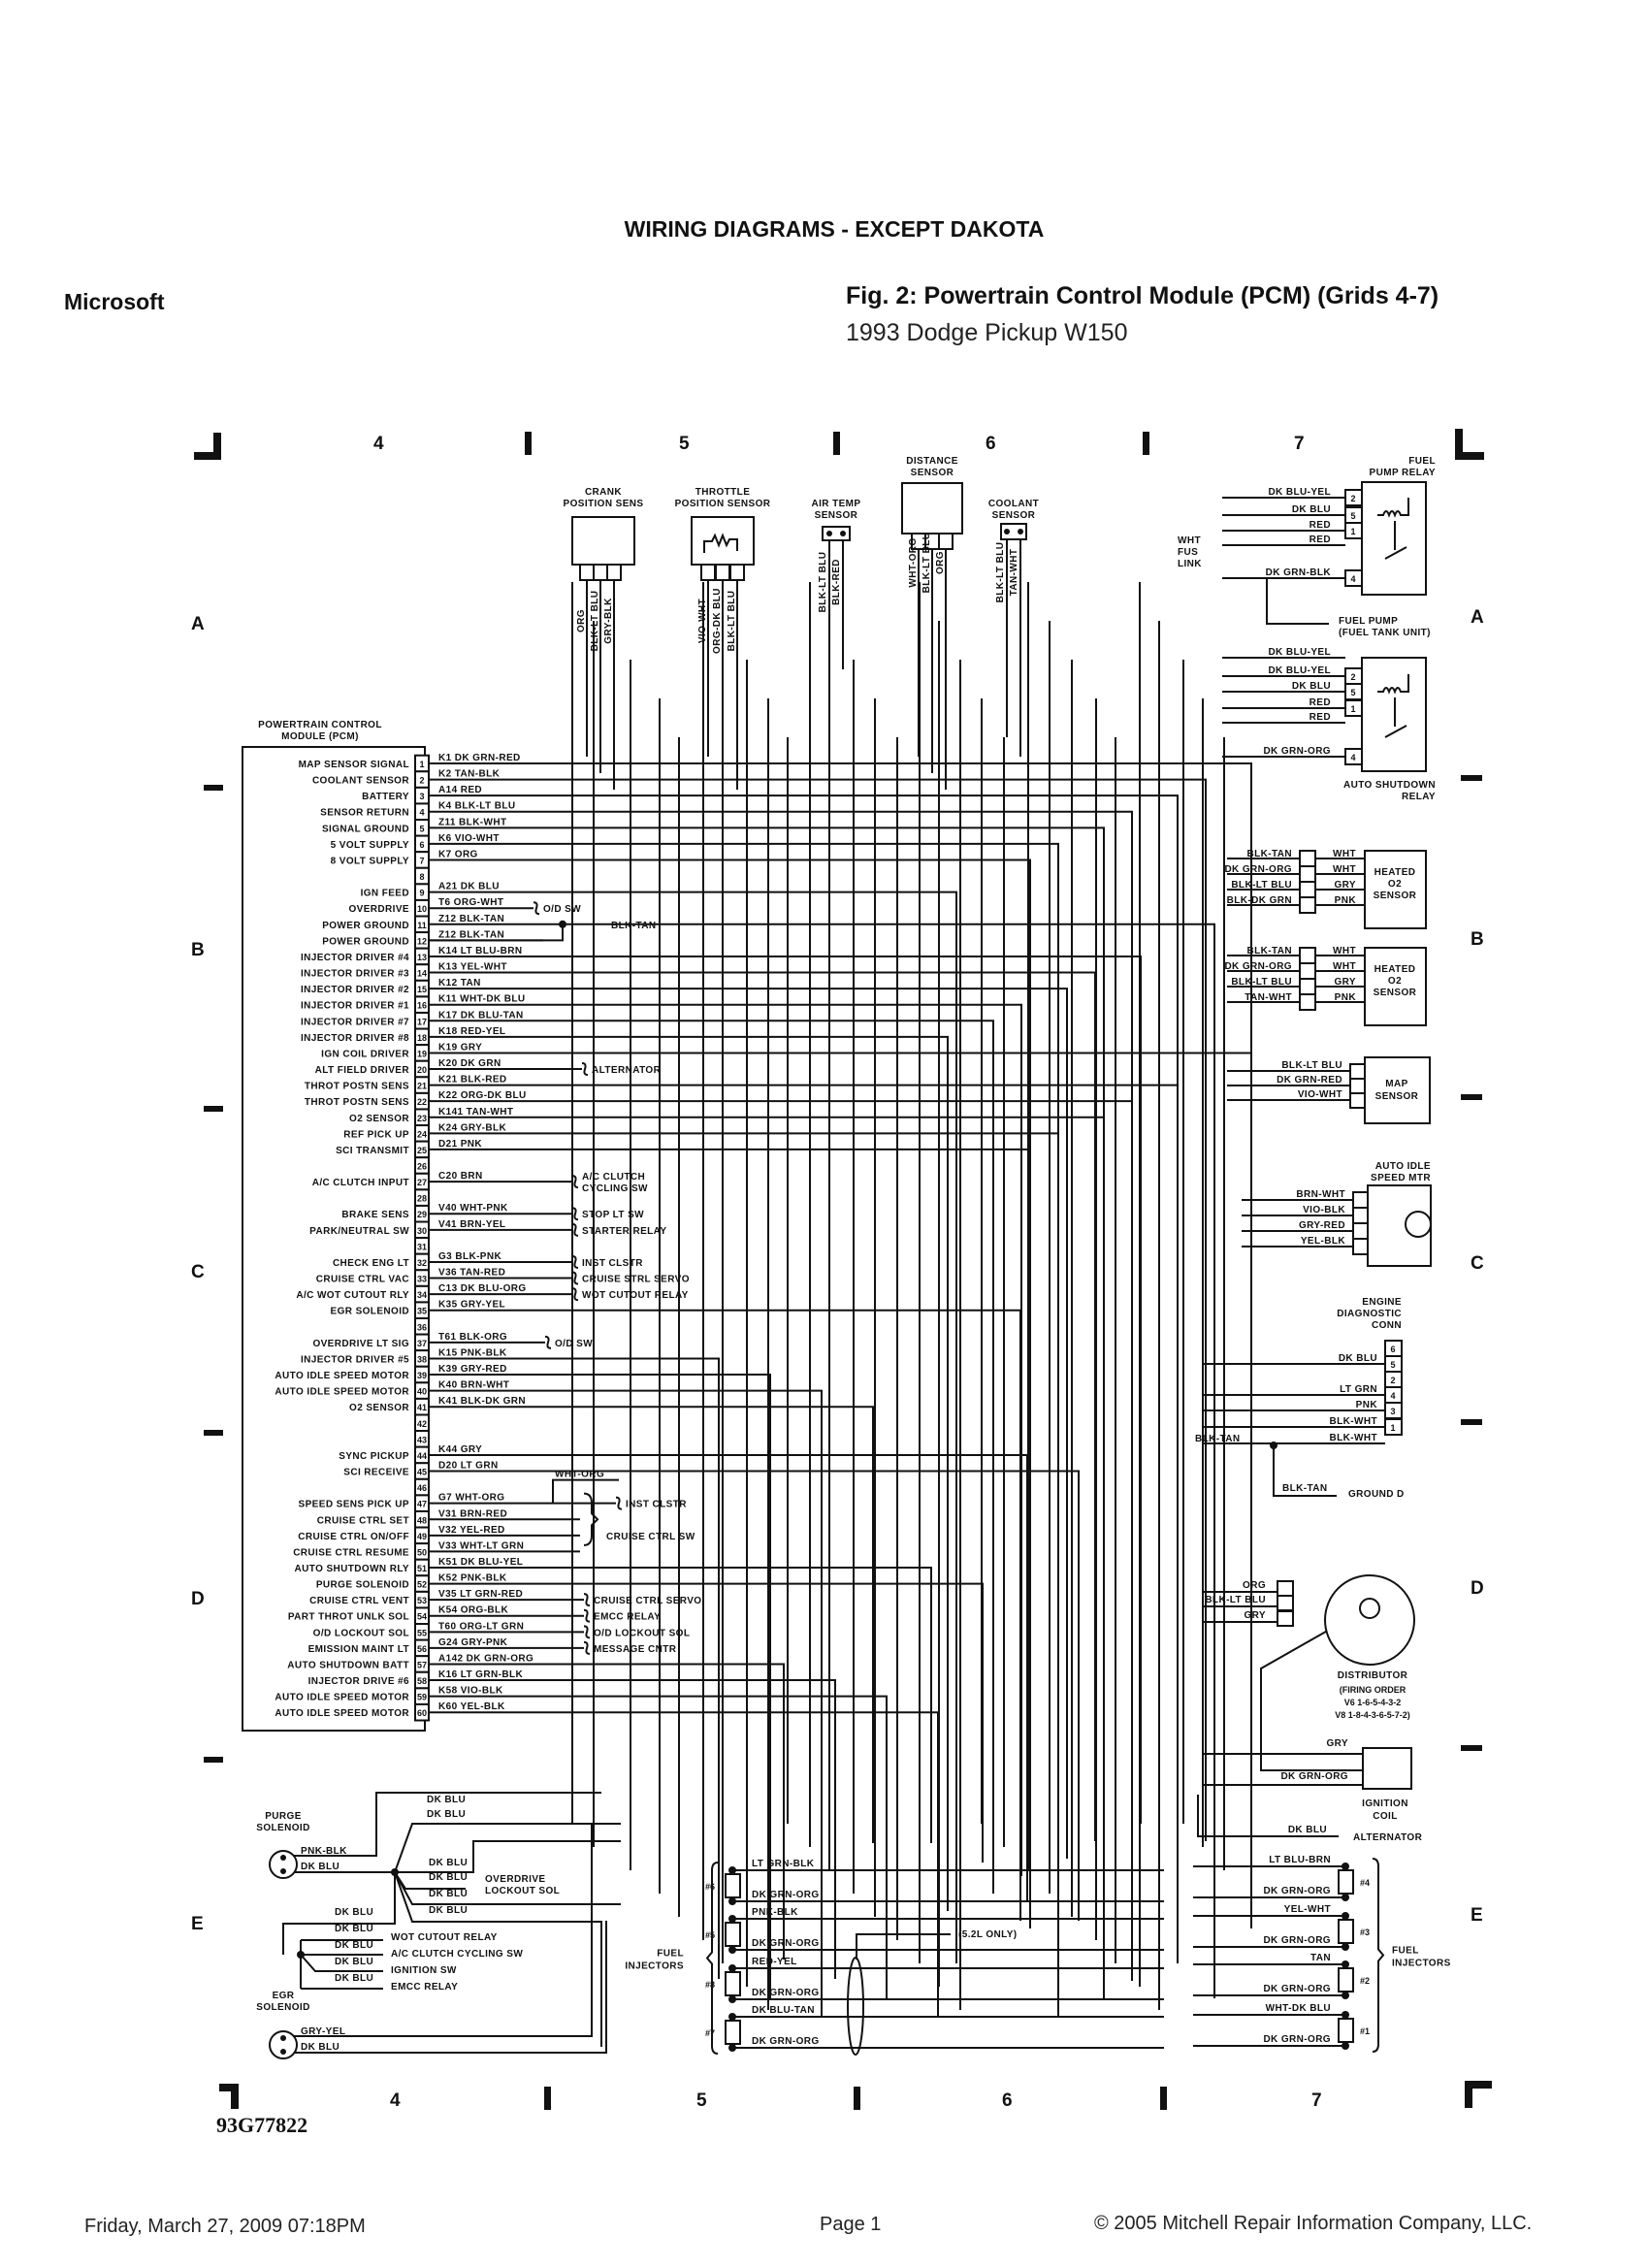 The height and width of the screenshot is (2268, 1649). Describe the element at coordinates (855, 2006) in the screenshot. I see `wire-bundle-oval` at that location.